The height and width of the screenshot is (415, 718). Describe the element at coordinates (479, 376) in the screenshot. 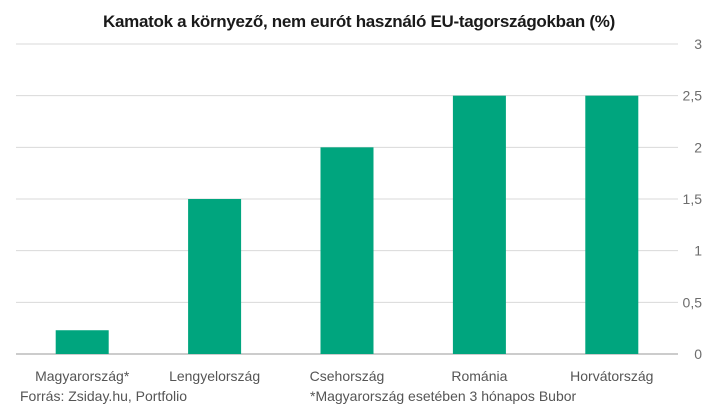

I see `x-category-label: Románia` at that location.